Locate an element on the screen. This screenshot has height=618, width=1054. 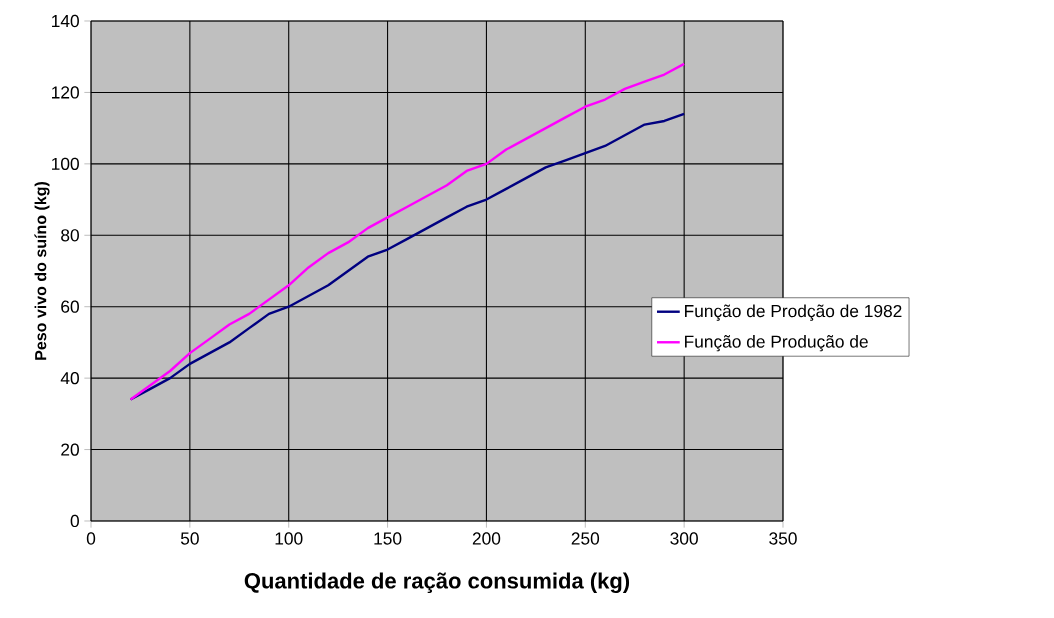
y-tick-label: 40 is located at coordinates (69, 378).